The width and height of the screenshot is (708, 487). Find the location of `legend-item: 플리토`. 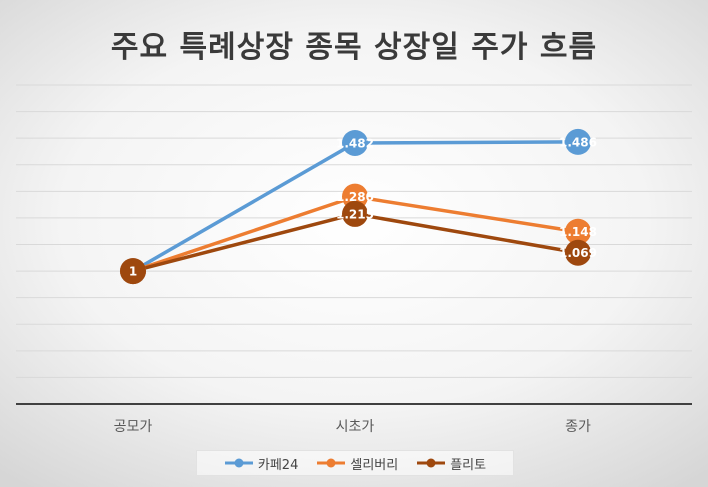

legend-item: 플리토 is located at coordinates (451, 463).